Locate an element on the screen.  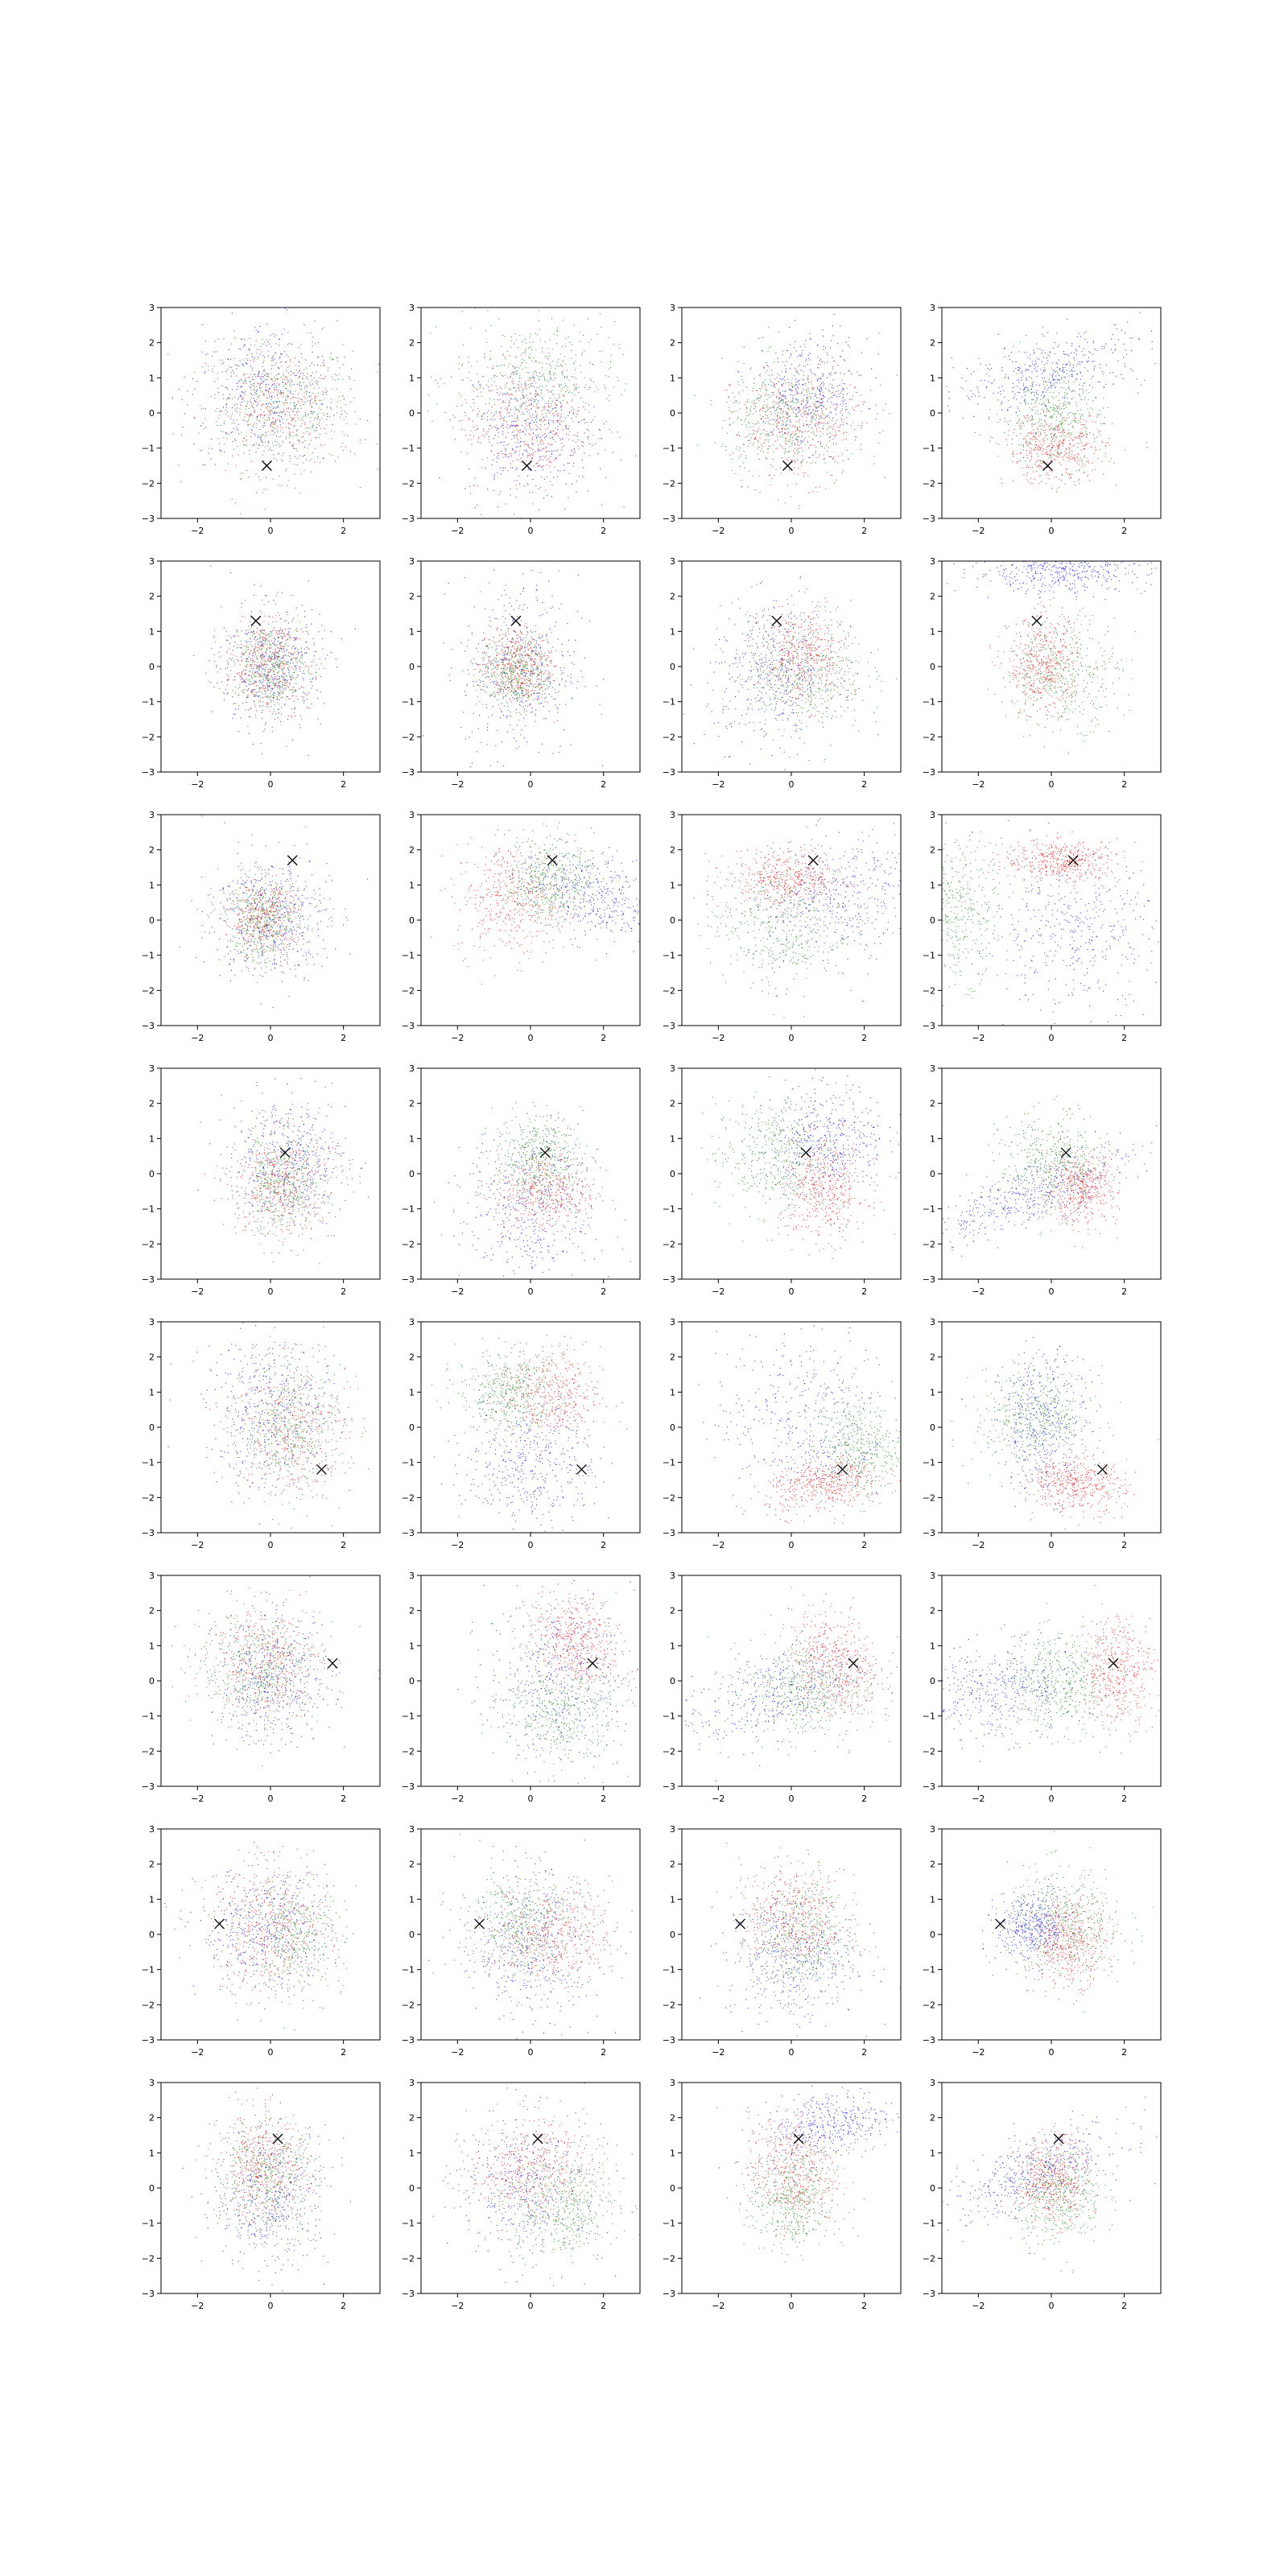
y-tick-label: −3 is located at coordinates (669, 519).